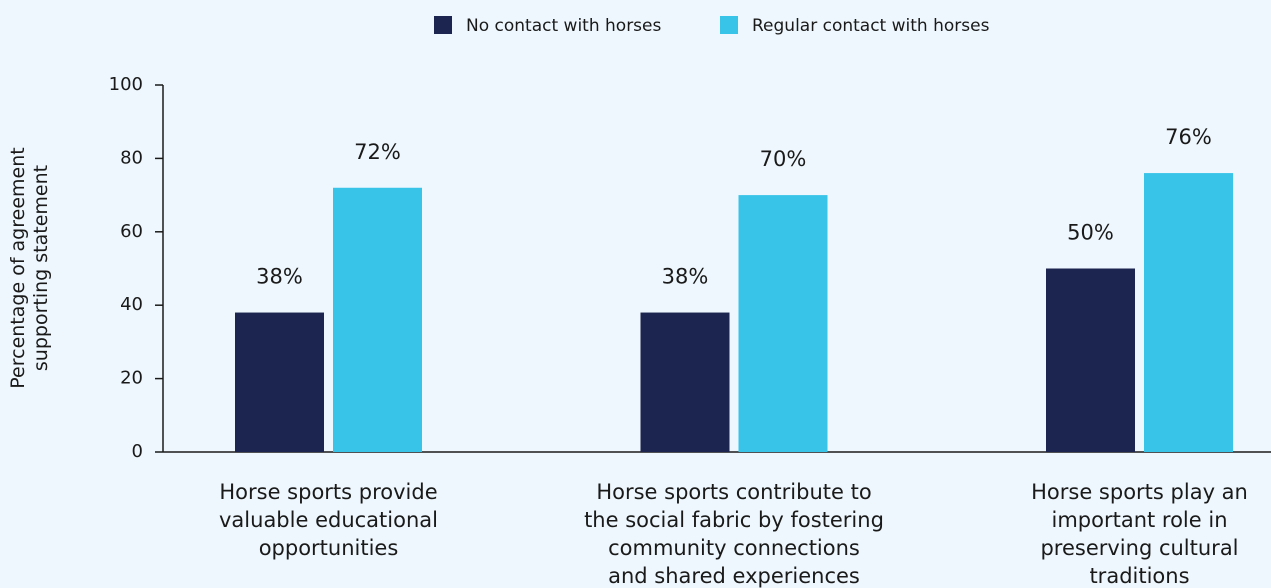  What do you see at coordinates (131, 378) in the screenshot?
I see `y-tick-label: 20` at bounding box center [131, 378].